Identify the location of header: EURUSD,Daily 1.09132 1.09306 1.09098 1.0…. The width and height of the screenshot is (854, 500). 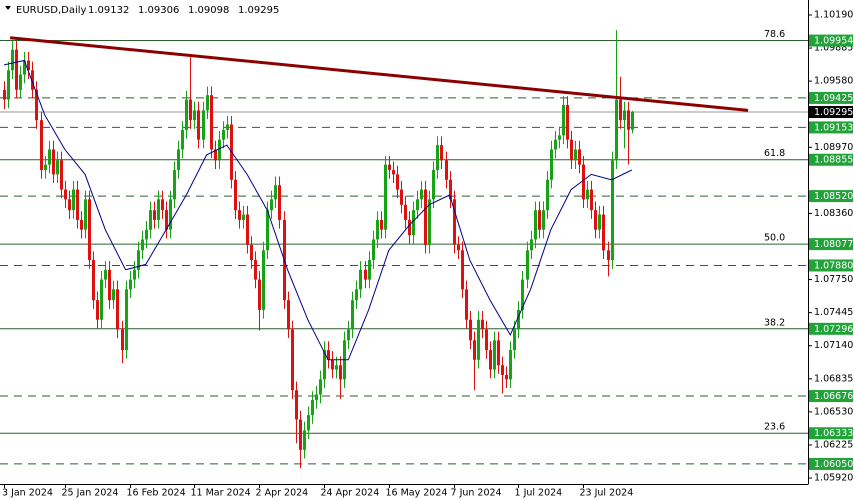
(150, 9).